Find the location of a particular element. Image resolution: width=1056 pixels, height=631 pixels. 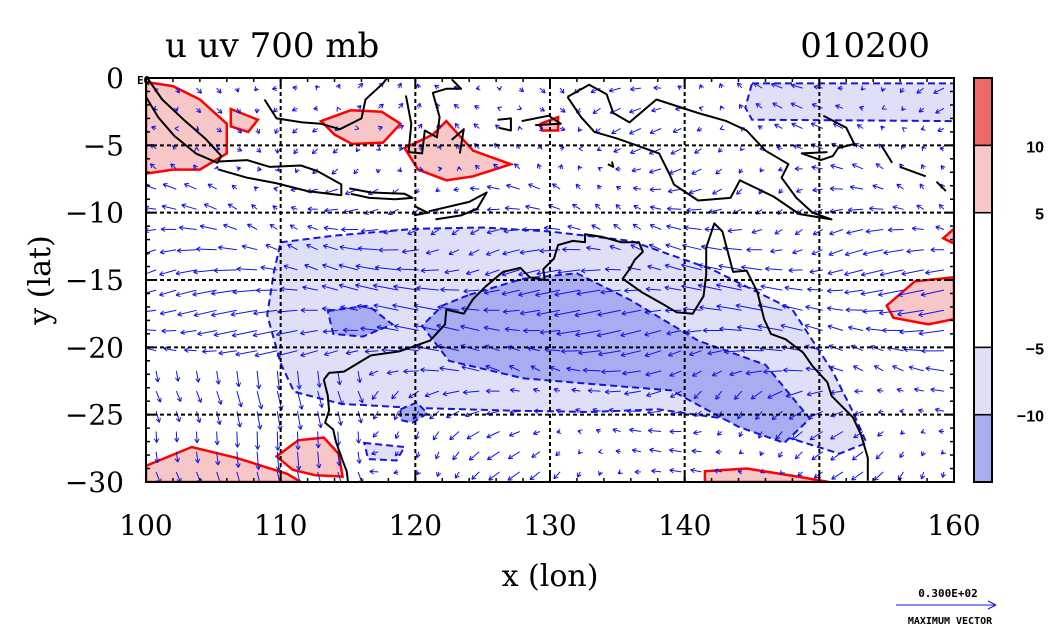

colorbar-segment is located at coordinates (983, 179).